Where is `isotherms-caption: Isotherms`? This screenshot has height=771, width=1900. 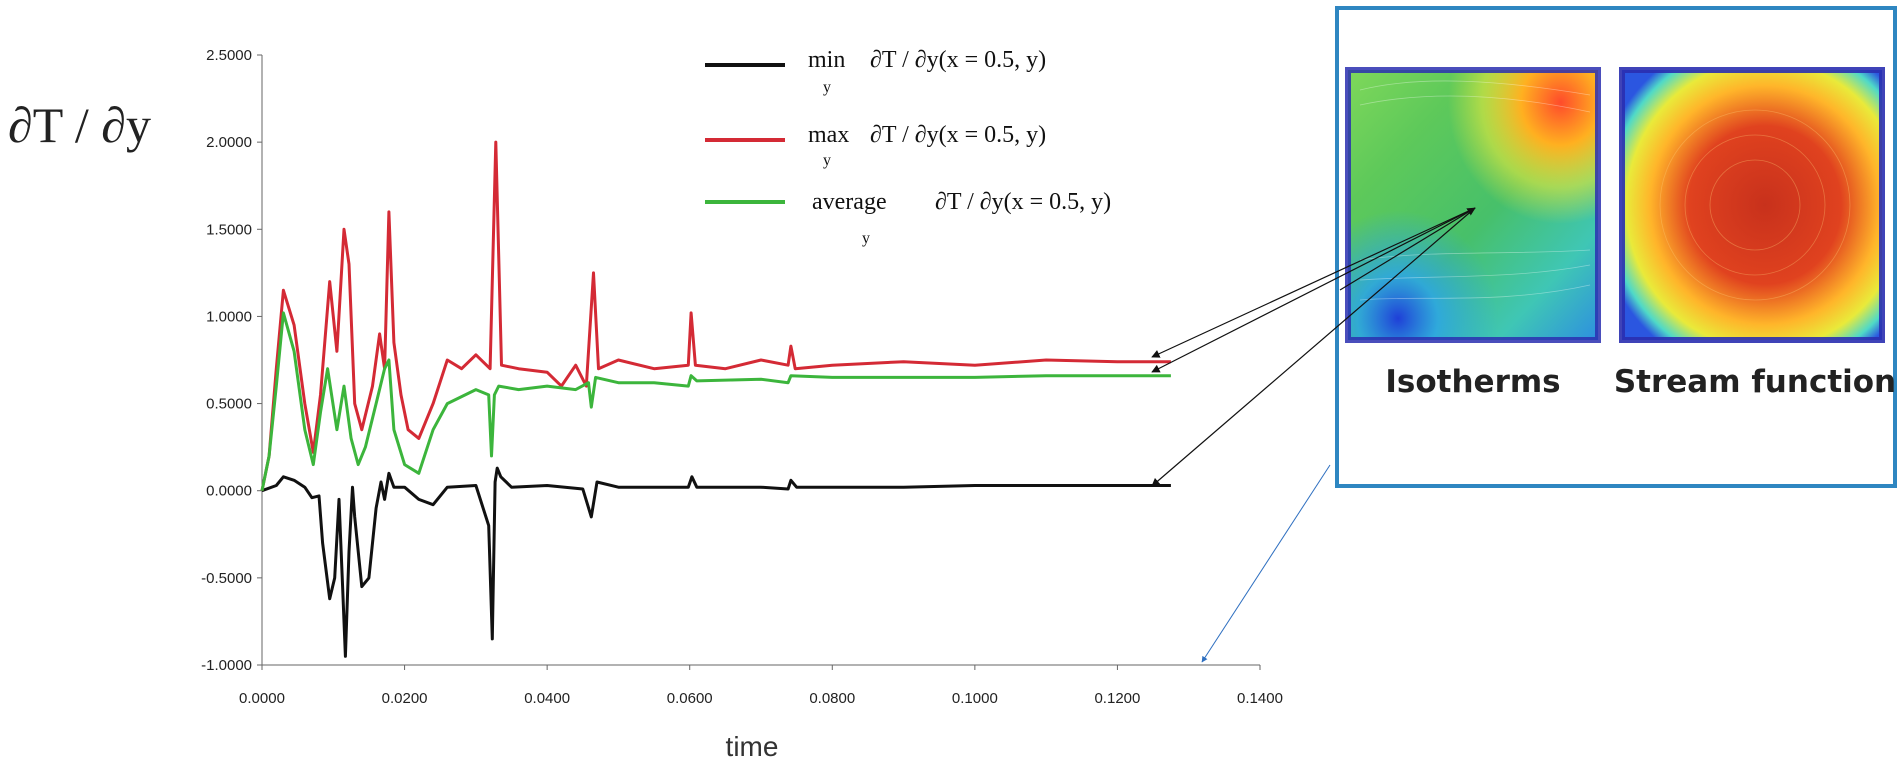
isotherms-caption: Isotherms is located at coordinates (1472, 382).